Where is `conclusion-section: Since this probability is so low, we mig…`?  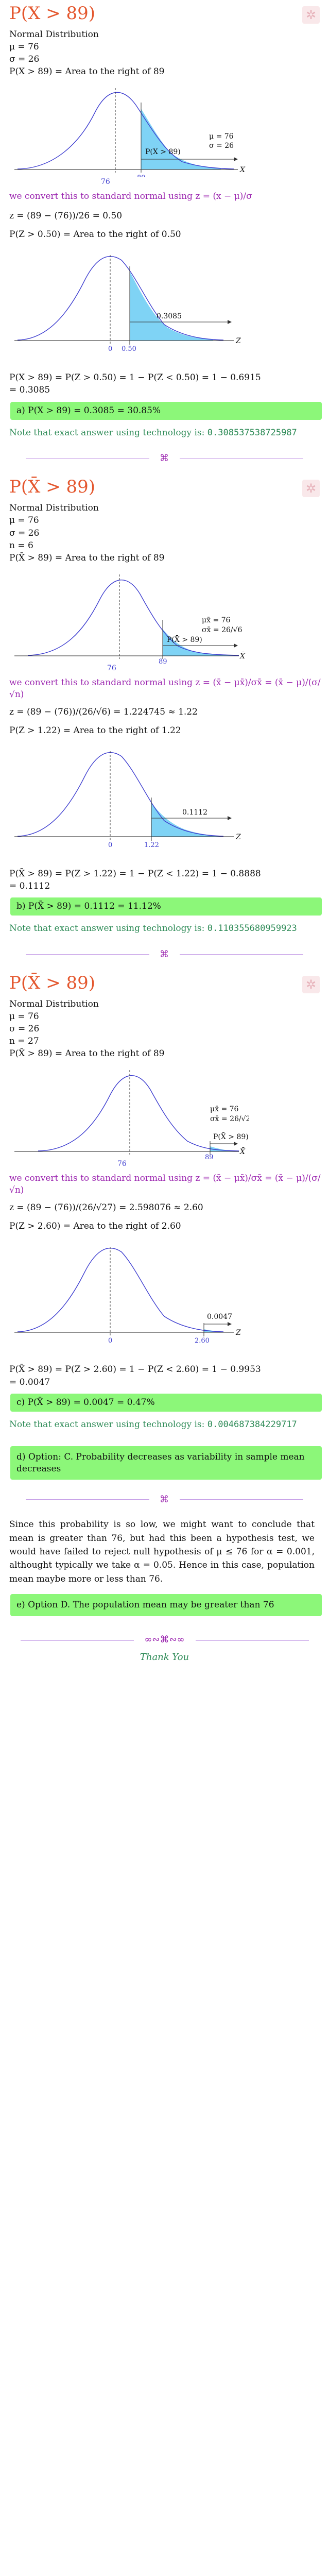 conclusion-section: Since this probability is so low, we mig… is located at coordinates (164, 1567).